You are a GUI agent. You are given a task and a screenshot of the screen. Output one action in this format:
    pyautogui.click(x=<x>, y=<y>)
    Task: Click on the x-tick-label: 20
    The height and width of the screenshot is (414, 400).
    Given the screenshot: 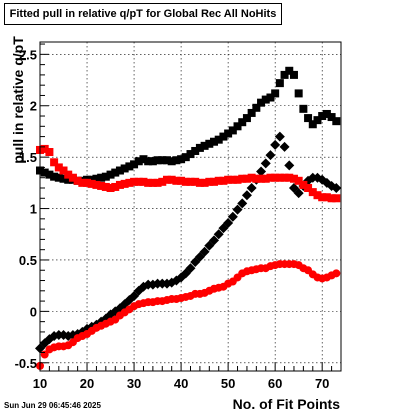 What is the action you would take?
    pyautogui.click(x=87, y=383)
    